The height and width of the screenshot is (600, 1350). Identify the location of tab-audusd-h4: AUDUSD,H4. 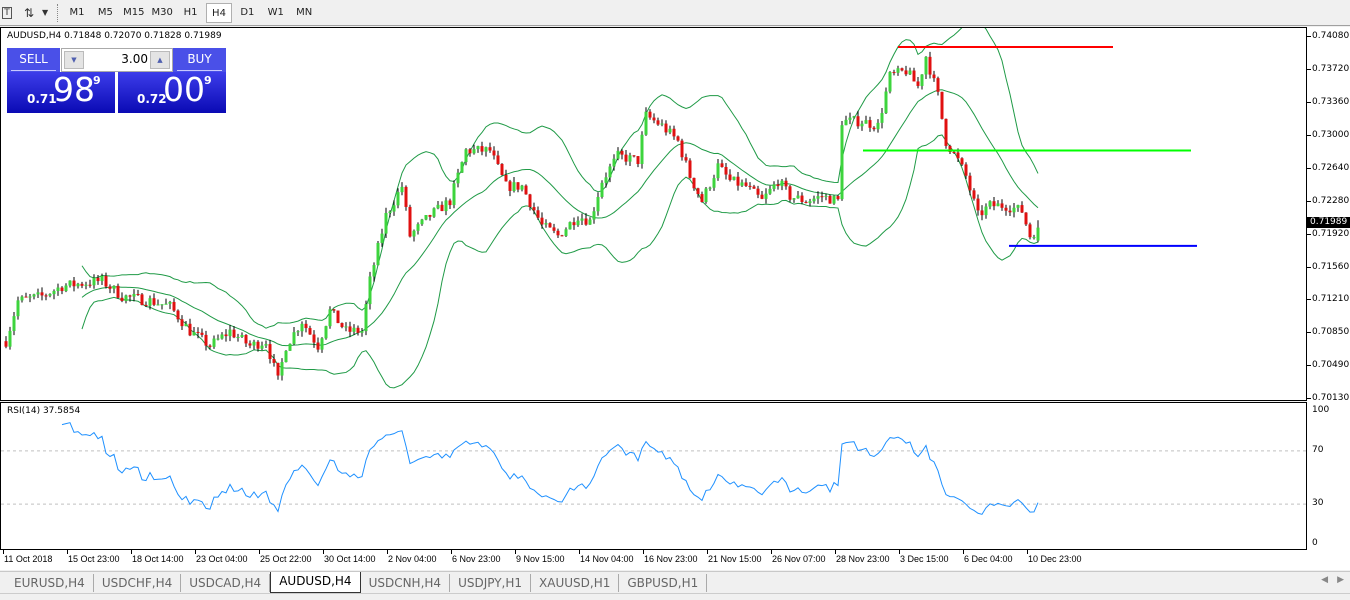
(315, 582).